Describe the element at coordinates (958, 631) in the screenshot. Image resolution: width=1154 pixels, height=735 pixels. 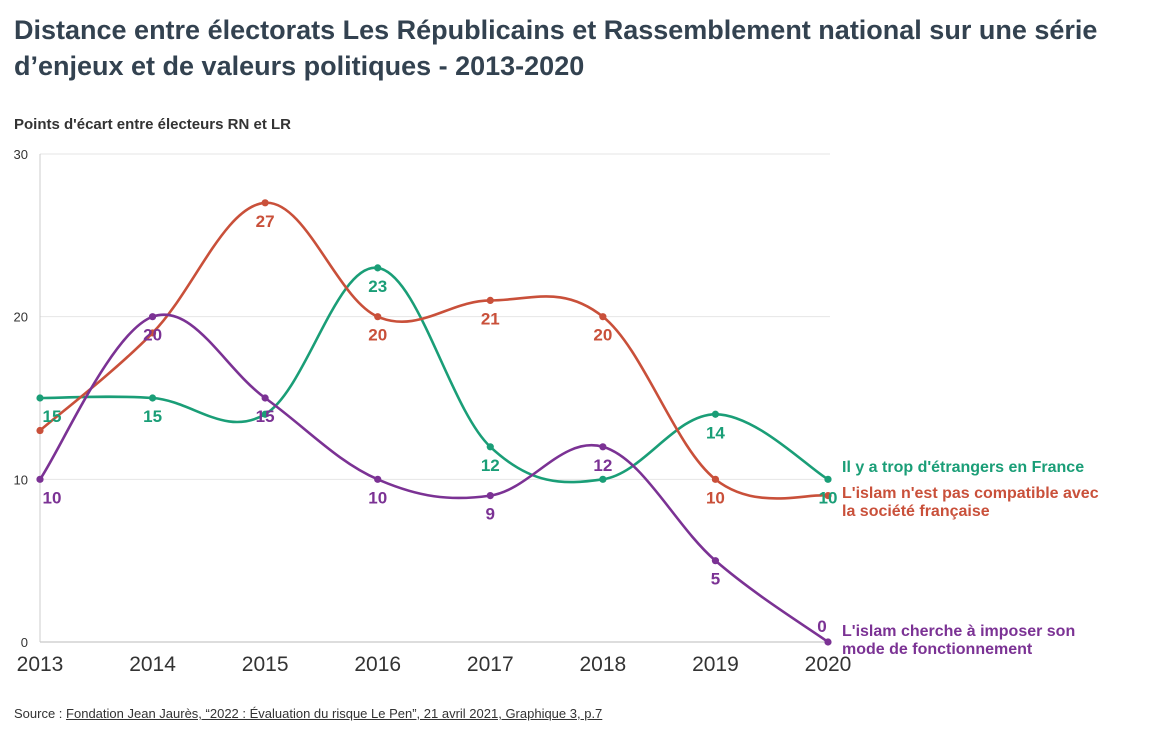
I see `series-name-label: L'islam cherche à imposer son` at that location.